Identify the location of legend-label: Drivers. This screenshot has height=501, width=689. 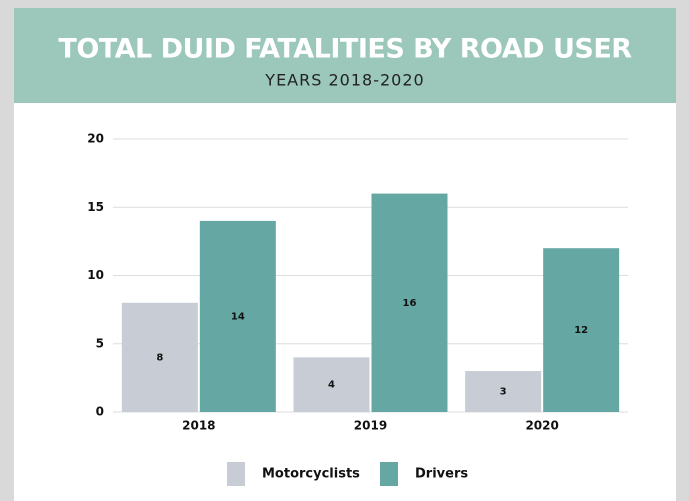
(441, 474).